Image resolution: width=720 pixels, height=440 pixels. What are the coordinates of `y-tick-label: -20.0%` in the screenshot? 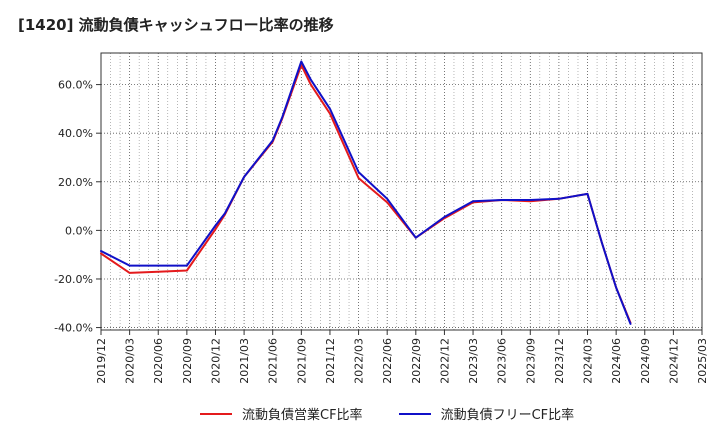 It's located at (73, 279).